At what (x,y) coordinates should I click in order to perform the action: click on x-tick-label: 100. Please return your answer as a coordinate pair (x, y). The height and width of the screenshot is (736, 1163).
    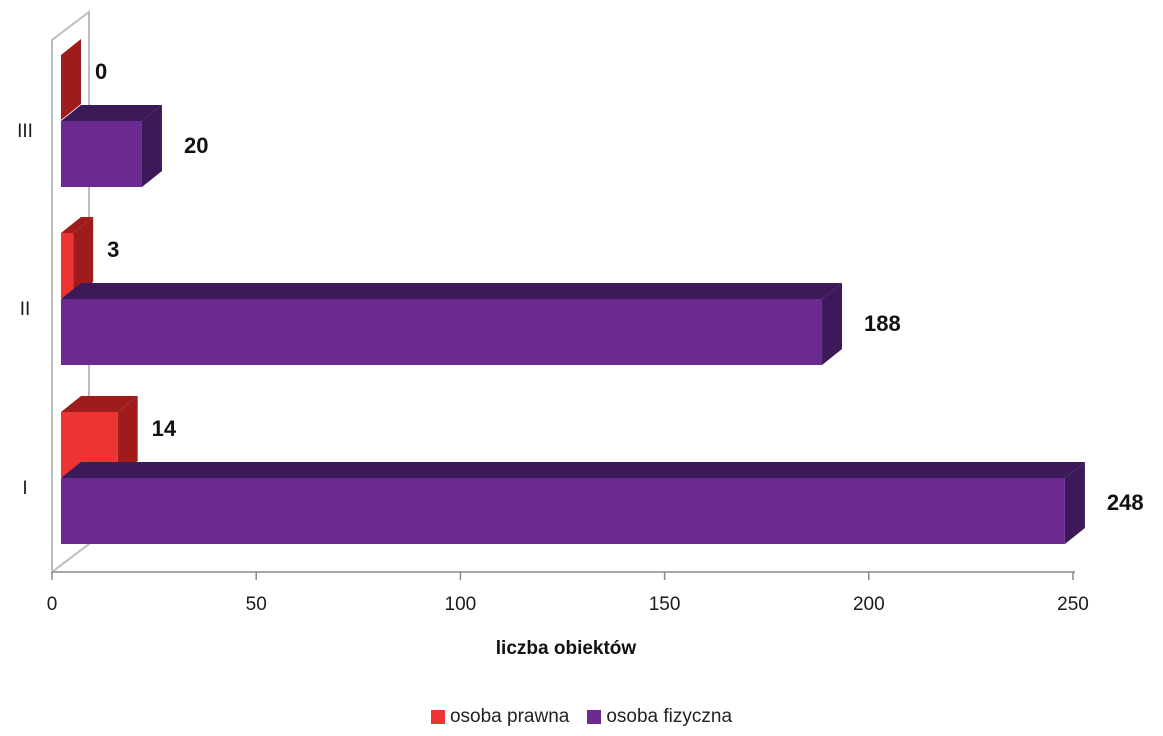
    Looking at the image, I should click on (461, 604).